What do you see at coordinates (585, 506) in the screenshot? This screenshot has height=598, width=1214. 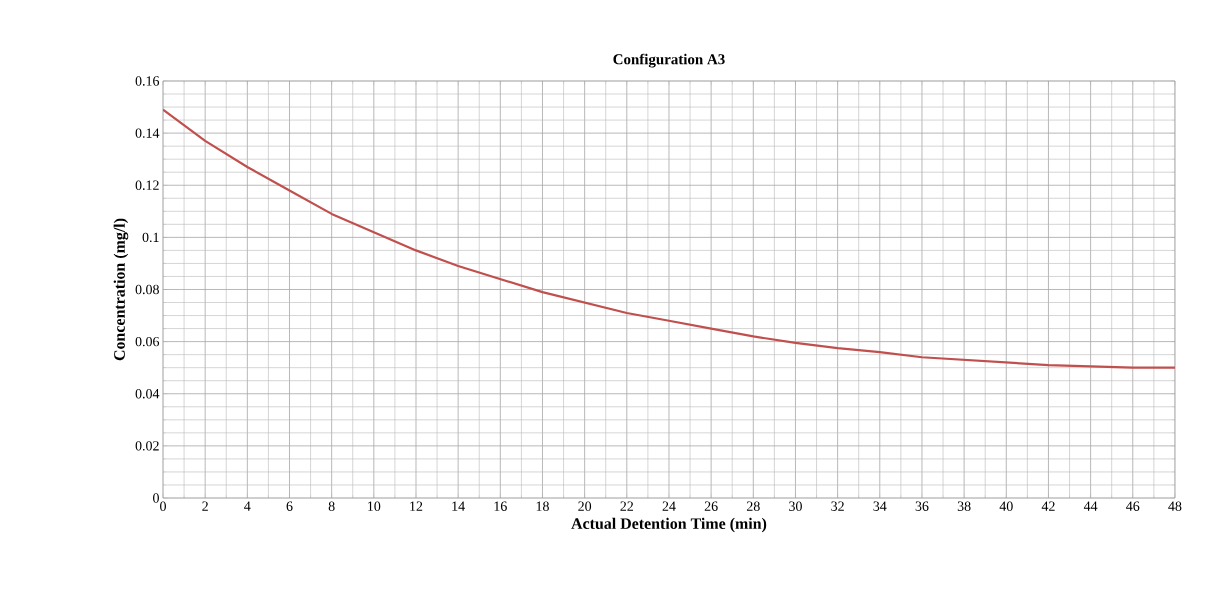 I see `x-tick-label: 20` at bounding box center [585, 506].